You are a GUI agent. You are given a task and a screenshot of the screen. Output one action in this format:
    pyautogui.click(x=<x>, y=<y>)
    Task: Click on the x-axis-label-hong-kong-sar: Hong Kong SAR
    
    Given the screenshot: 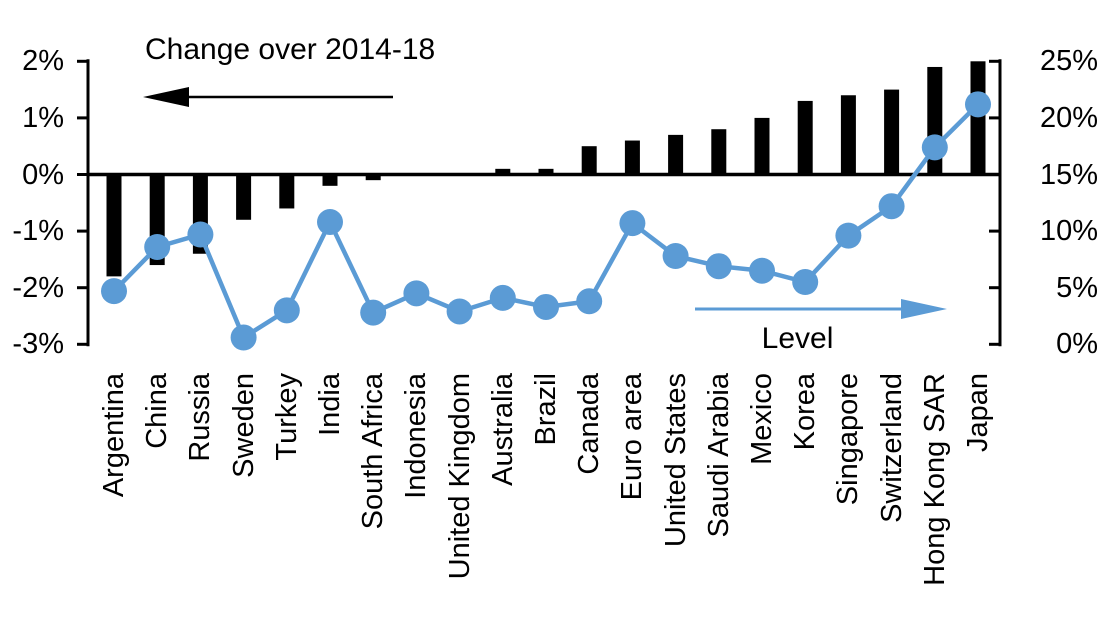 What is the action you would take?
    pyautogui.click(x=934, y=479)
    